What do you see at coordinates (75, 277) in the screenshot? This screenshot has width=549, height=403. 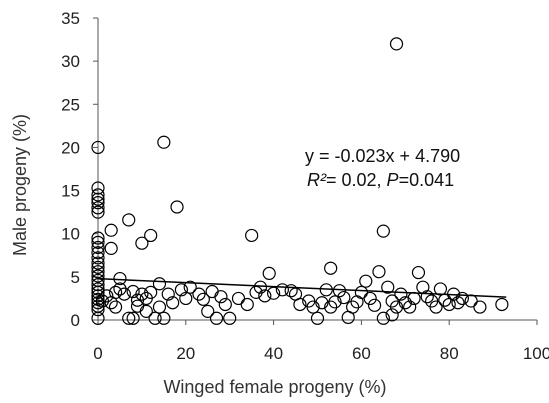 I see `y-tick-label: 5` at bounding box center [75, 277].